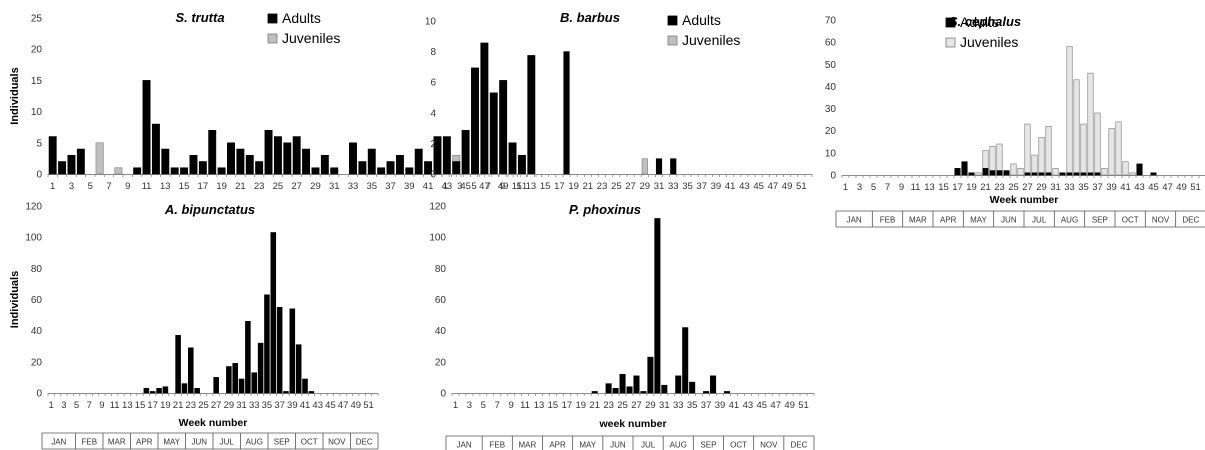 The image size is (1205, 450). What do you see at coordinates (632, 424) in the screenshot?
I see `x-axis-label: week number` at bounding box center [632, 424].